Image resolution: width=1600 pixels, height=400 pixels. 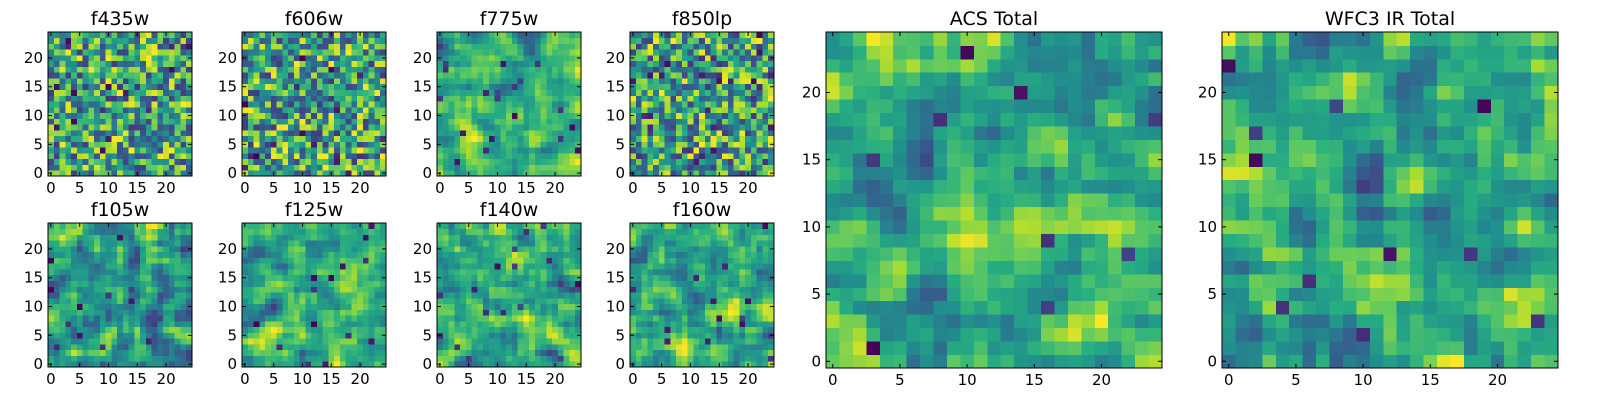 I want to click on y-tick-label: 10, so click(x=227, y=307).